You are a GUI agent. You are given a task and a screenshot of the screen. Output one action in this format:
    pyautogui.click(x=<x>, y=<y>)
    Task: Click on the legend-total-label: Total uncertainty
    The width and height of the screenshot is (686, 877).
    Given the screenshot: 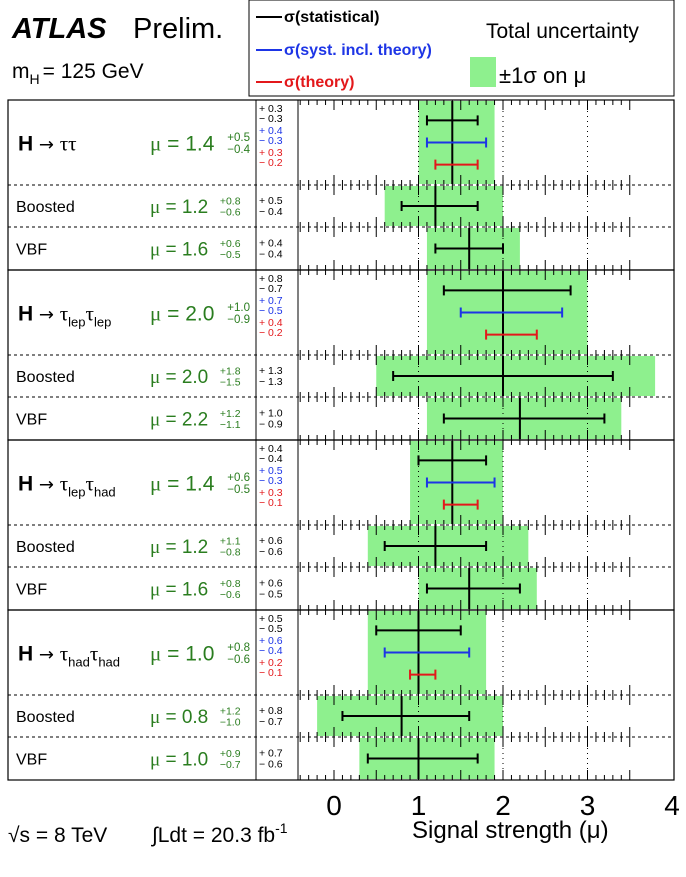 What is the action you would take?
    pyautogui.click(x=562, y=31)
    